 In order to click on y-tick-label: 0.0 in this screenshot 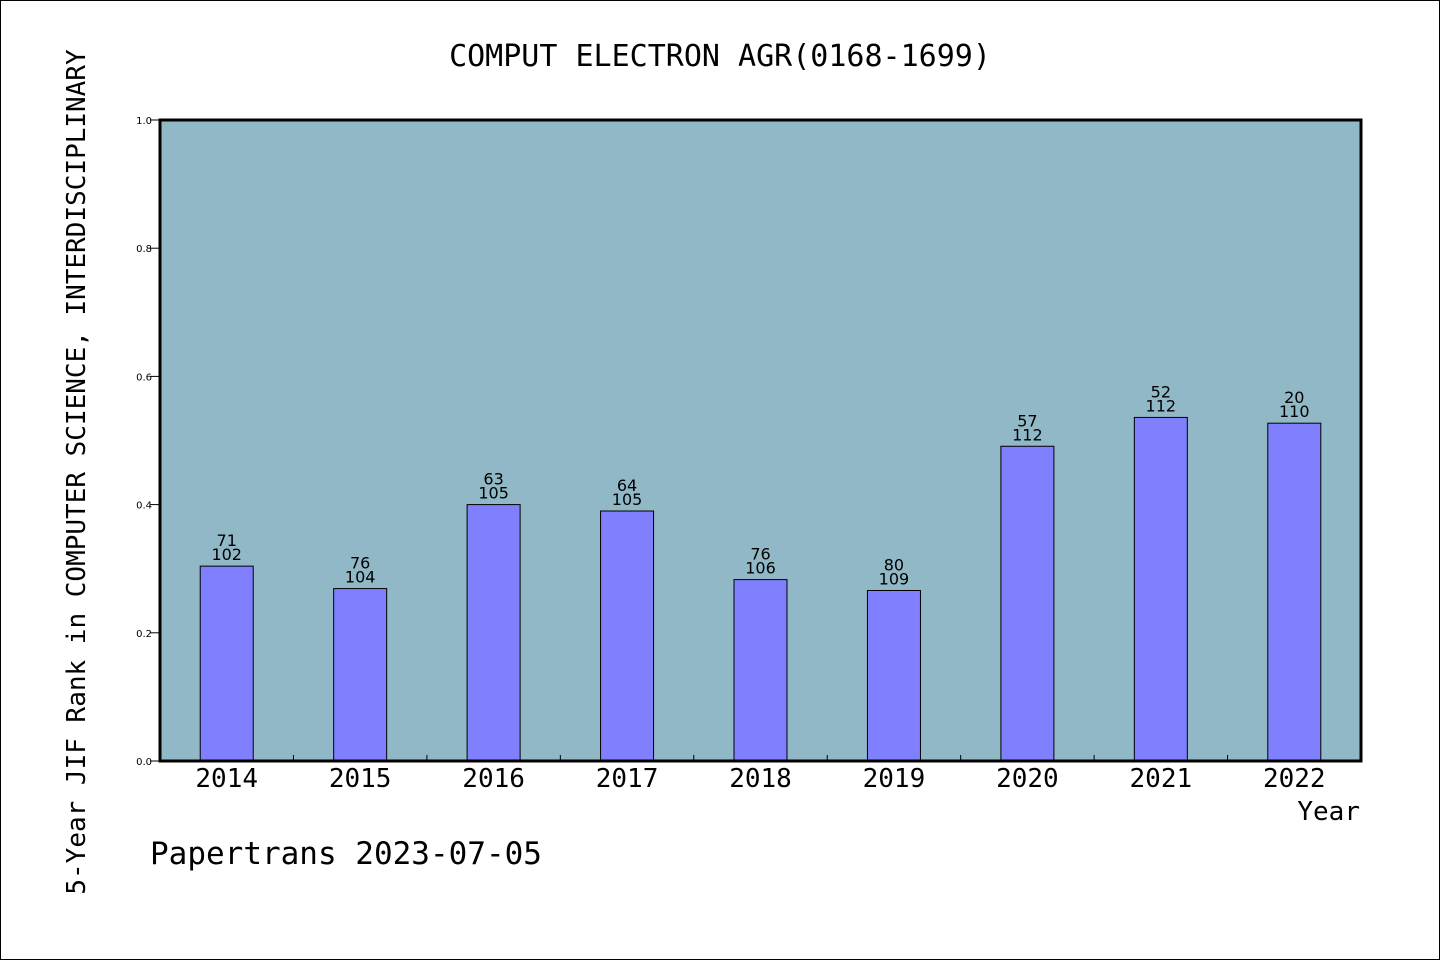, I will do `click(144, 762)`.